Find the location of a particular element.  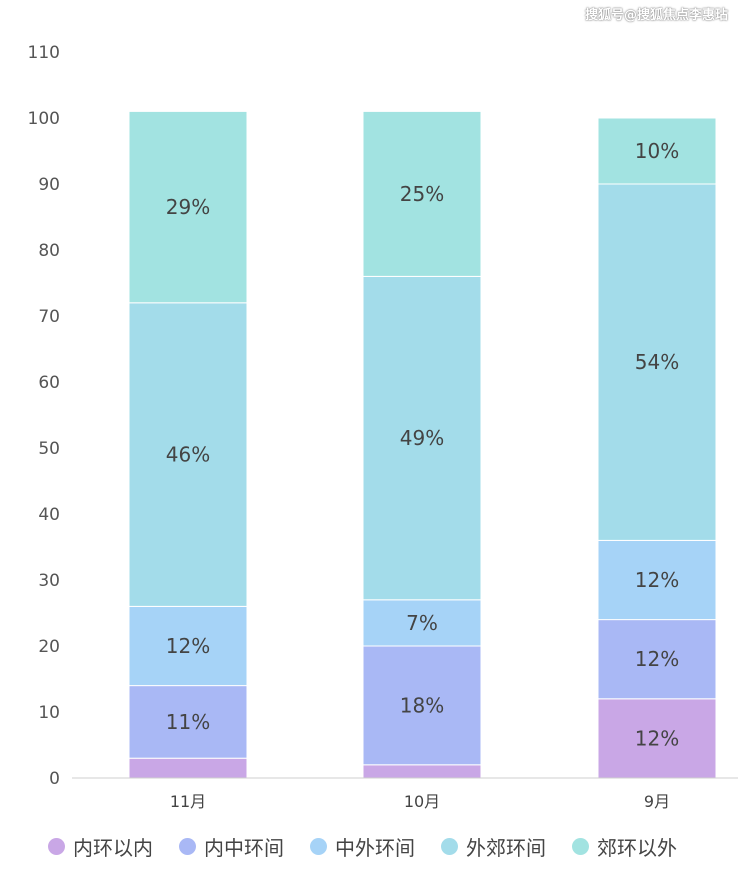

y-tick-label: 110 is located at coordinates (44, 53).